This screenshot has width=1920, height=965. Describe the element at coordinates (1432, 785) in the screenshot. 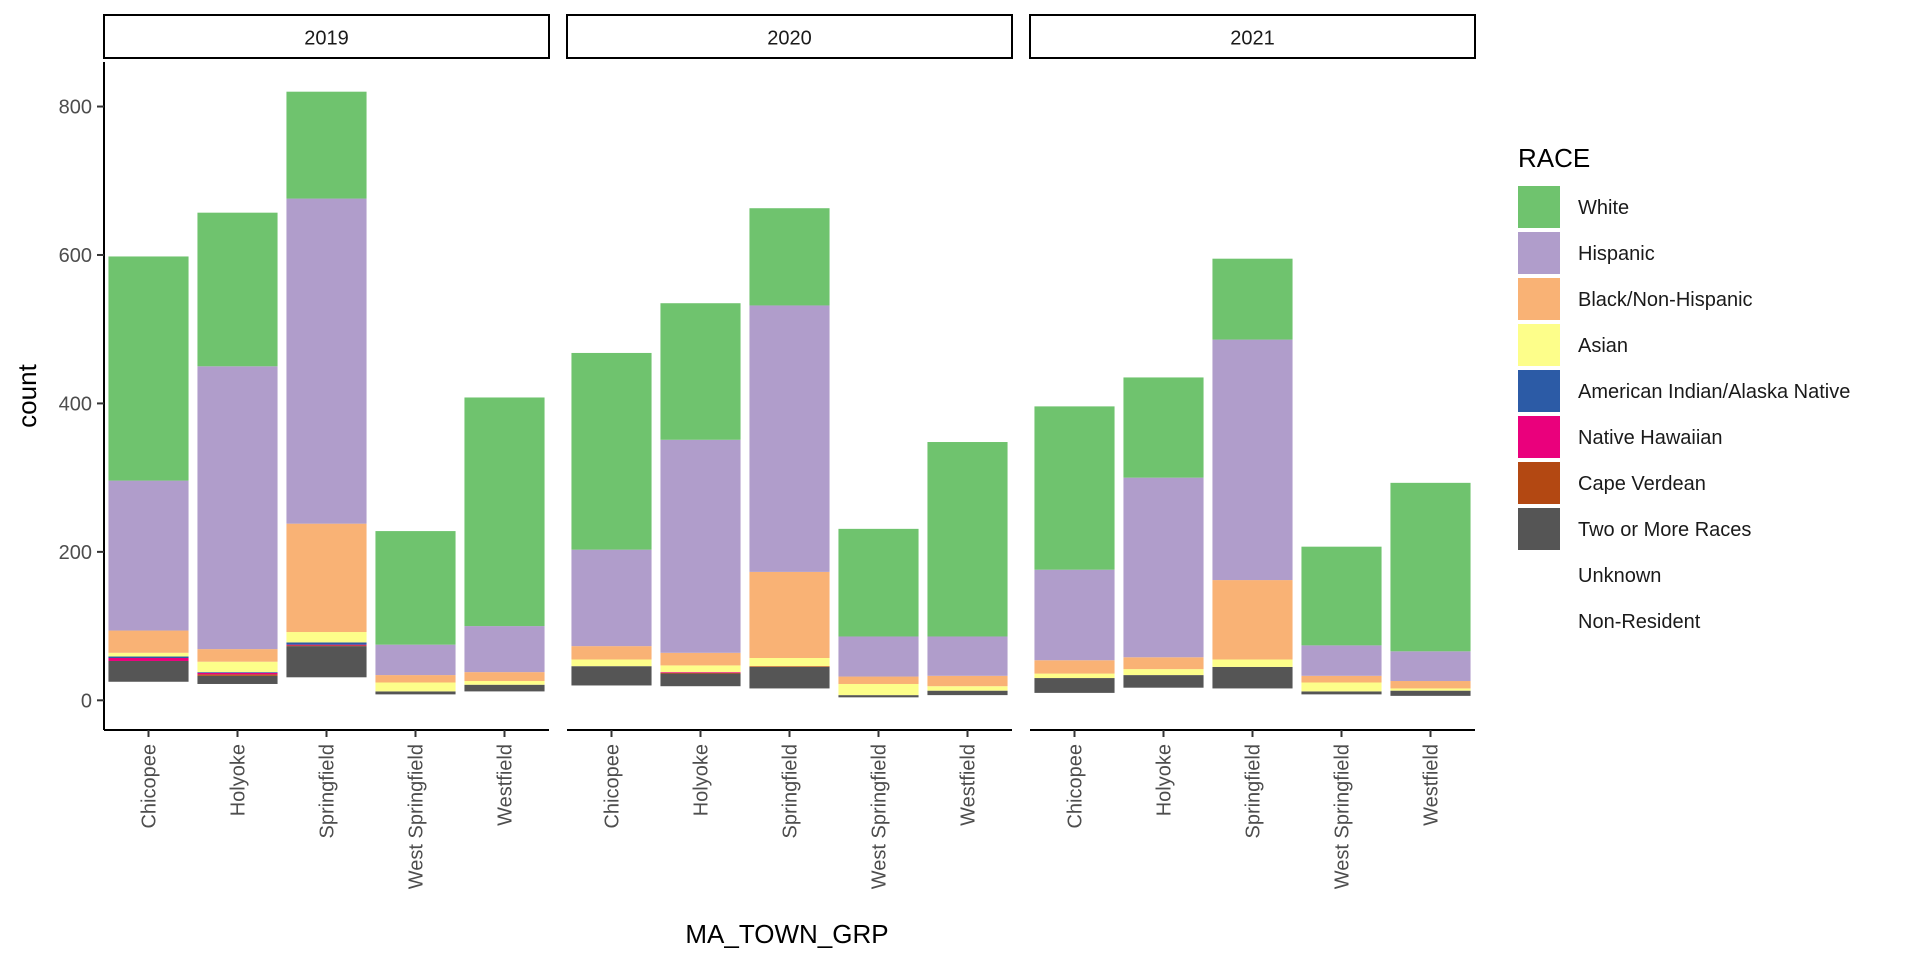

I see `x-tick-label: Westfield` at that location.